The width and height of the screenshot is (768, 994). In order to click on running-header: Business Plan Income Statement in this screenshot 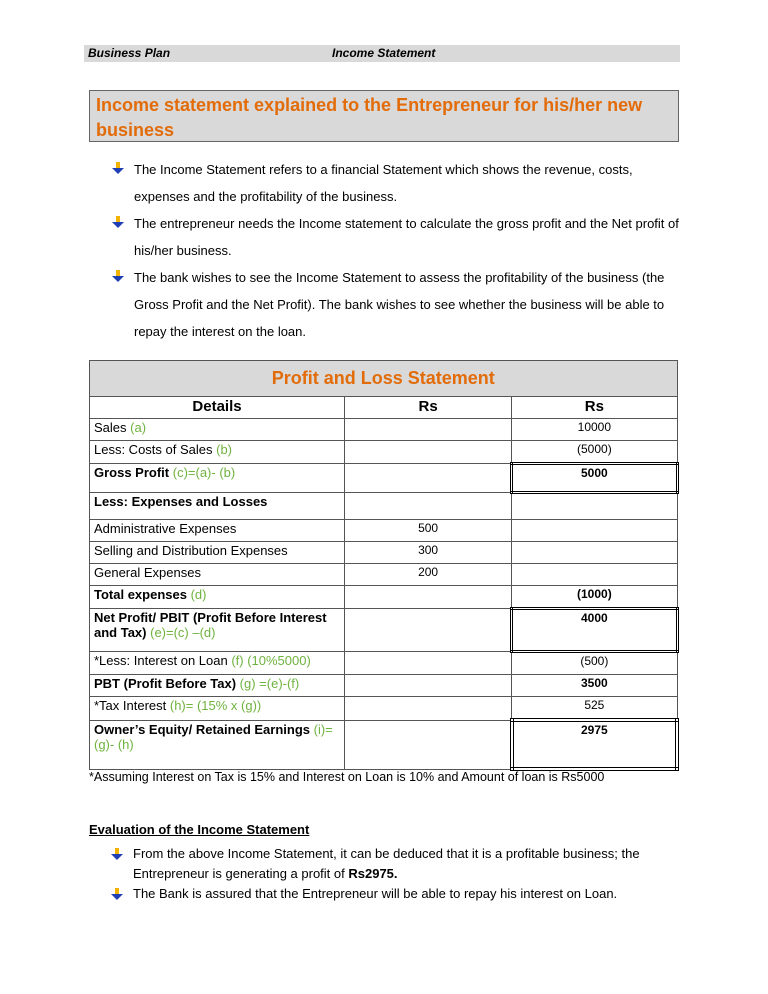, I will do `click(382, 53)`.